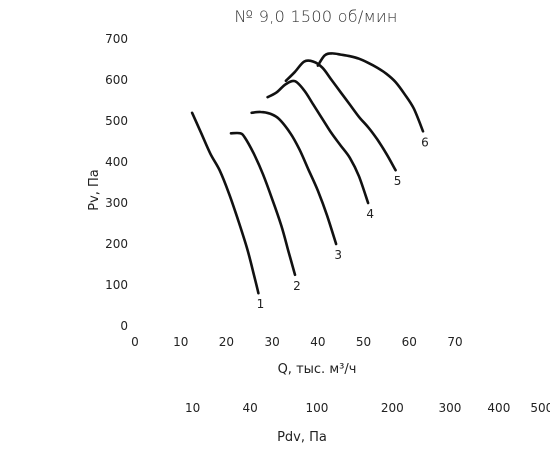 Image resolution: width=550 pixels, height=450 pixels. What do you see at coordinates (317, 342) in the screenshot?
I see `x-tick-label: 40` at bounding box center [317, 342].